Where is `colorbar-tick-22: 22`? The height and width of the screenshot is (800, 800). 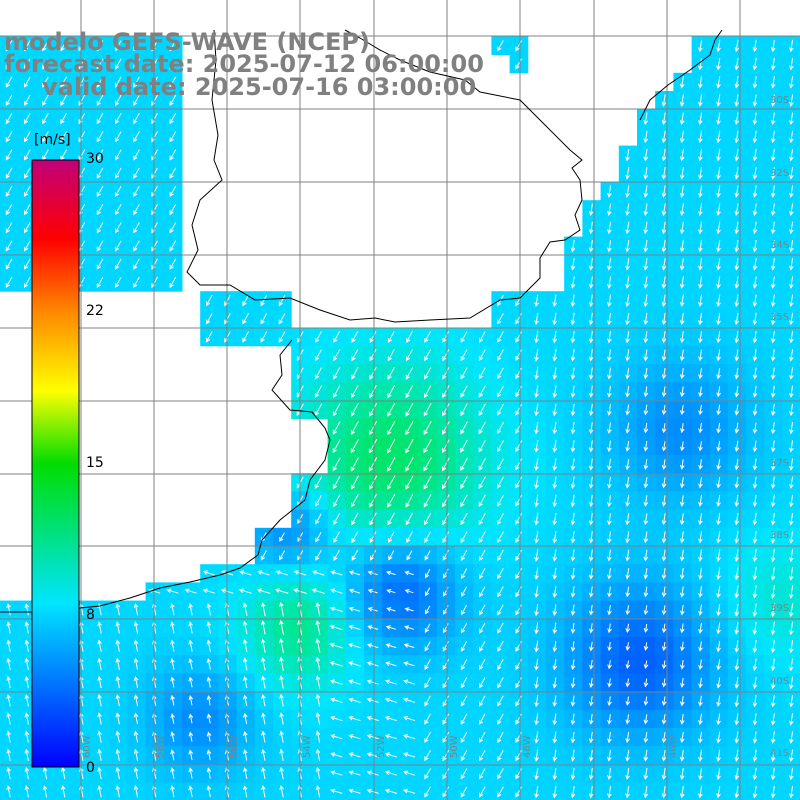 colorbar-tick-22: 22 is located at coordinates (95, 311).